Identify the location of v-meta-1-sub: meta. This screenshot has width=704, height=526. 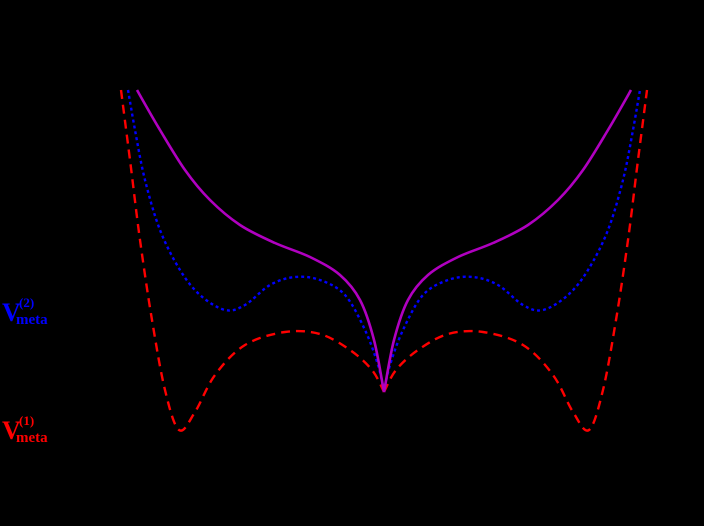
(32, 438).